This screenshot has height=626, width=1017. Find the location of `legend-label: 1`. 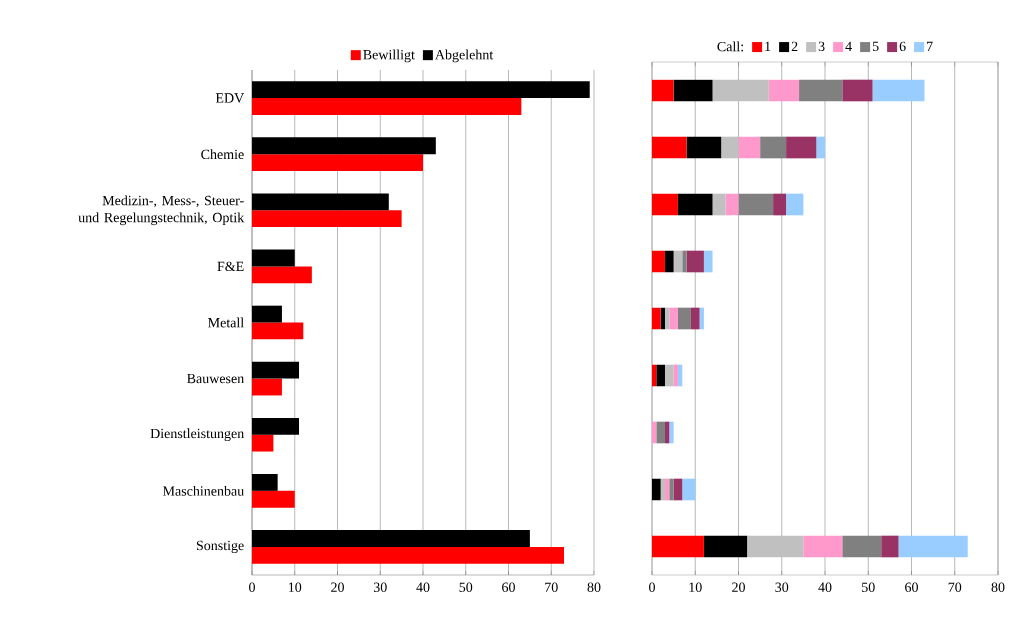

legend-label: 1 is located at coordinates (768, 46).